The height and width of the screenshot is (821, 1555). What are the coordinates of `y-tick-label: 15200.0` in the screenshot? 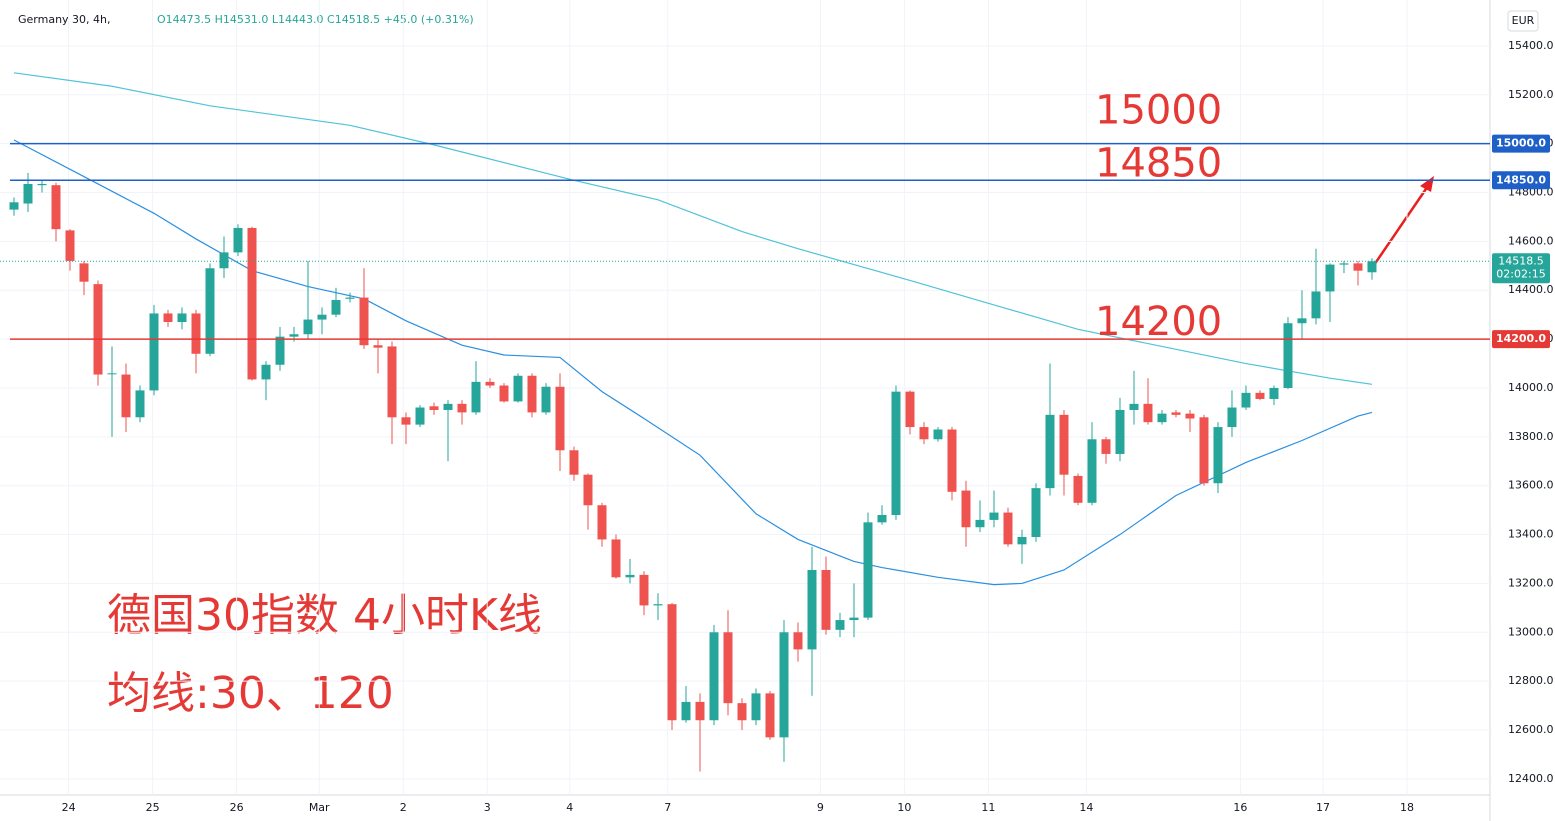 It's located at (1531, 94).